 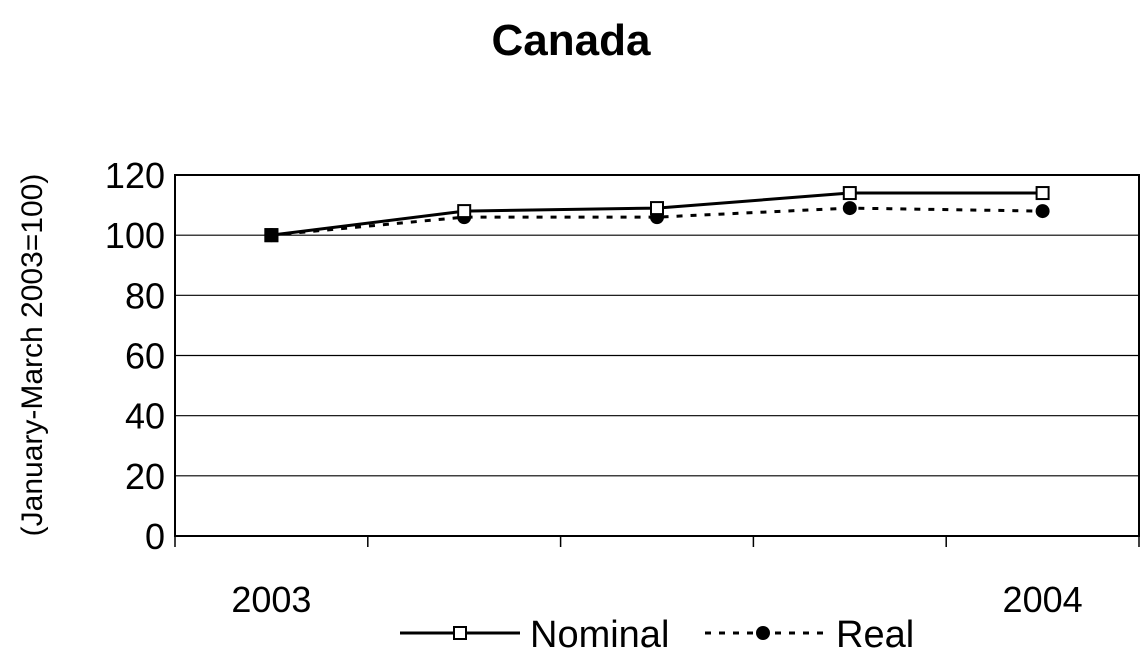 I want to click on legend-label-real: Real, so click(x=875, y=635).